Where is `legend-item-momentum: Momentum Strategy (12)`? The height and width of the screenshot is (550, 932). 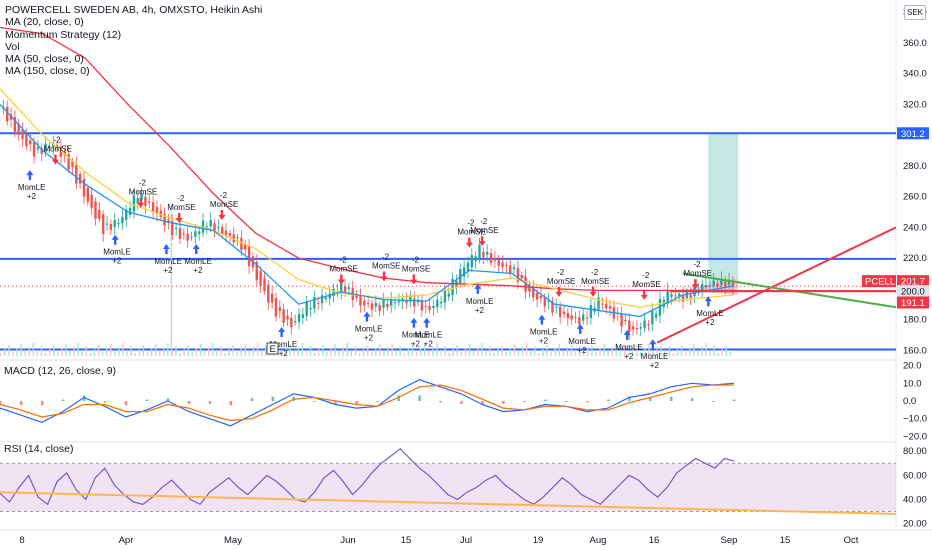
legend-item-momentum: Momentum Strategy (12) is located at coordinates (63, 34).